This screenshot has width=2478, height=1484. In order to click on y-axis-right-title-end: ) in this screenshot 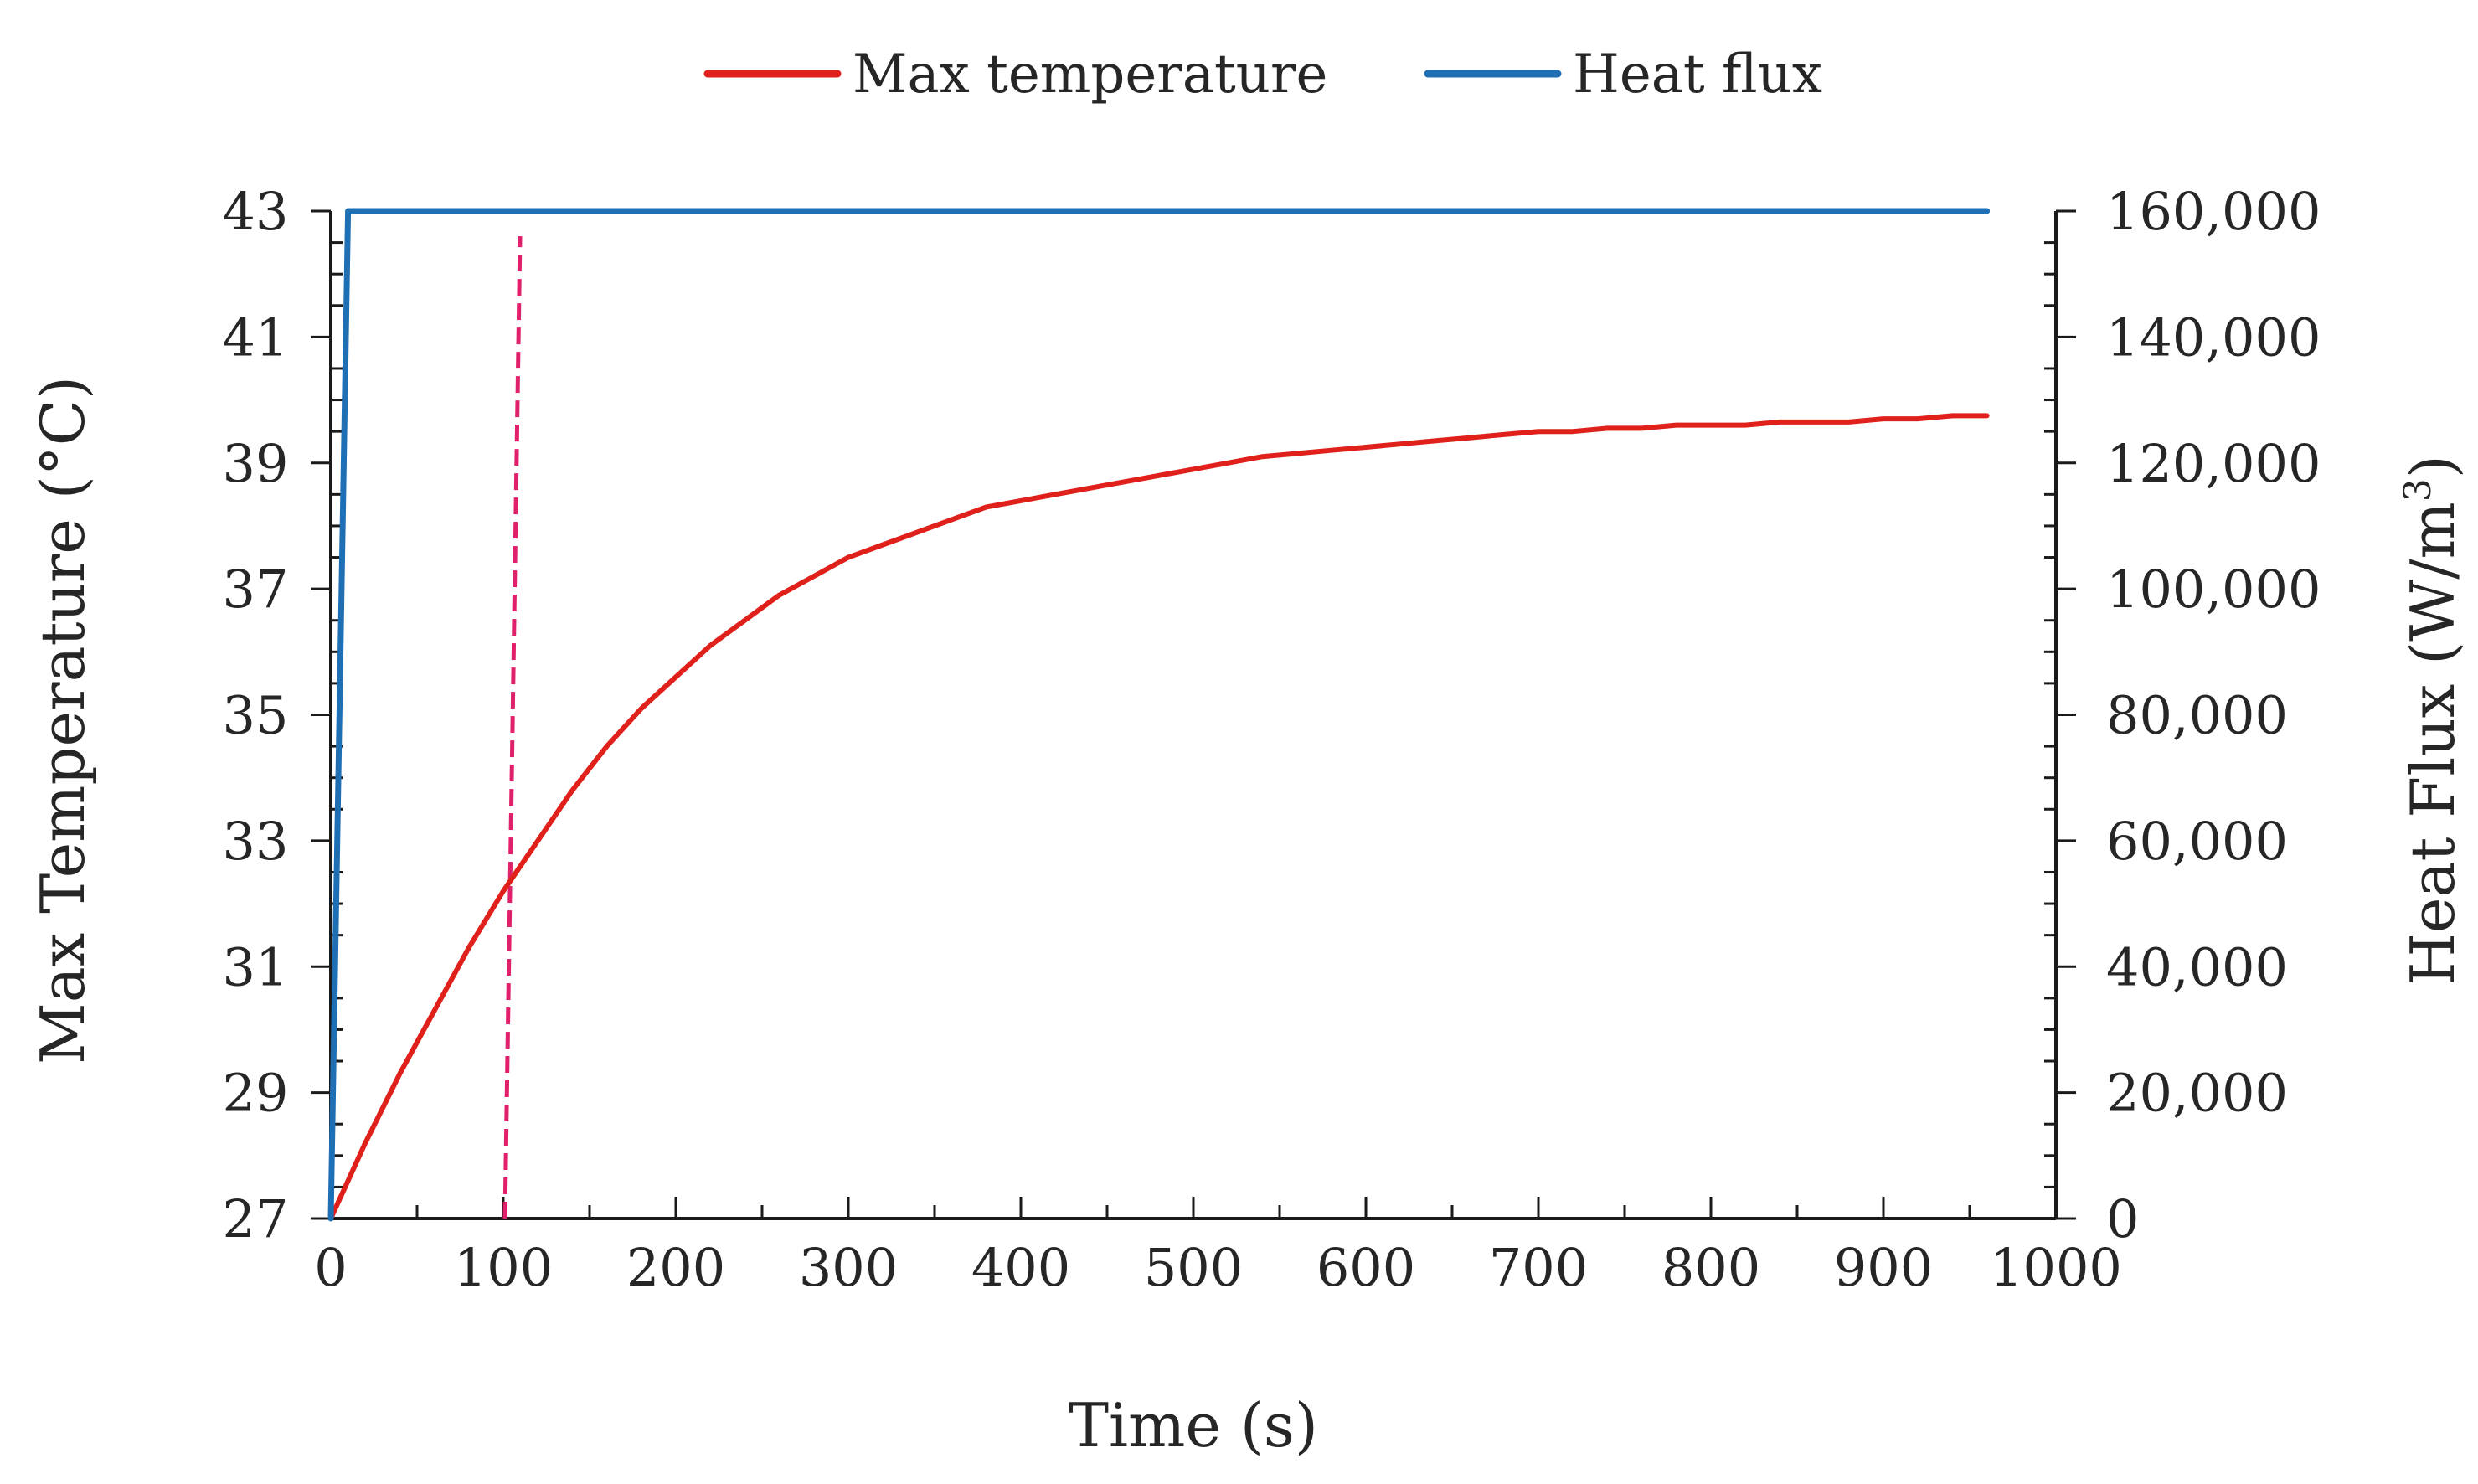, I will do `click(2433, 466)`.